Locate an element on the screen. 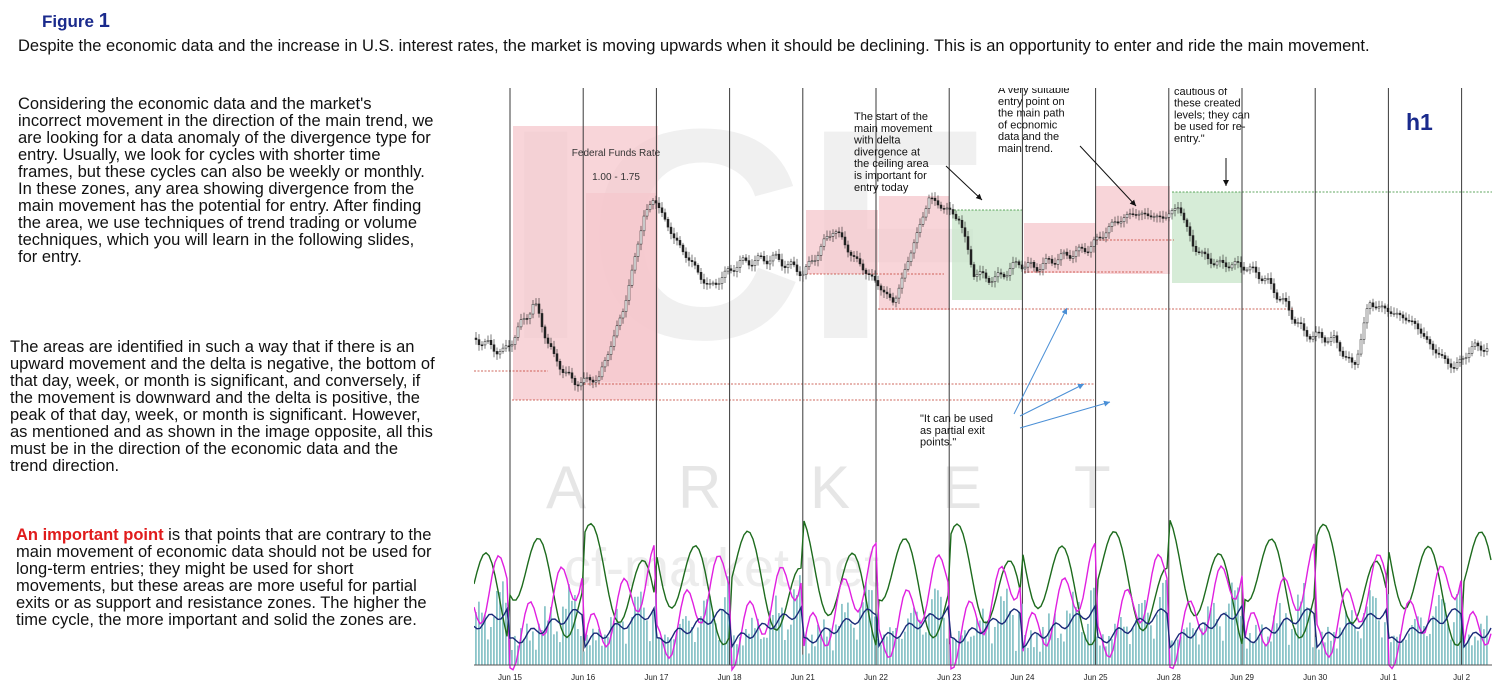 This screenshot has width=1500, height=696. divergence-zone is located at coordinates (621, 287).